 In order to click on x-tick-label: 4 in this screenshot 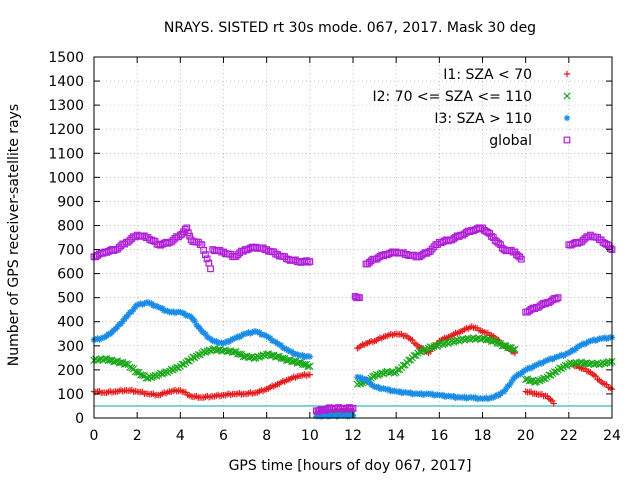, I will do `click(180, 436)`.